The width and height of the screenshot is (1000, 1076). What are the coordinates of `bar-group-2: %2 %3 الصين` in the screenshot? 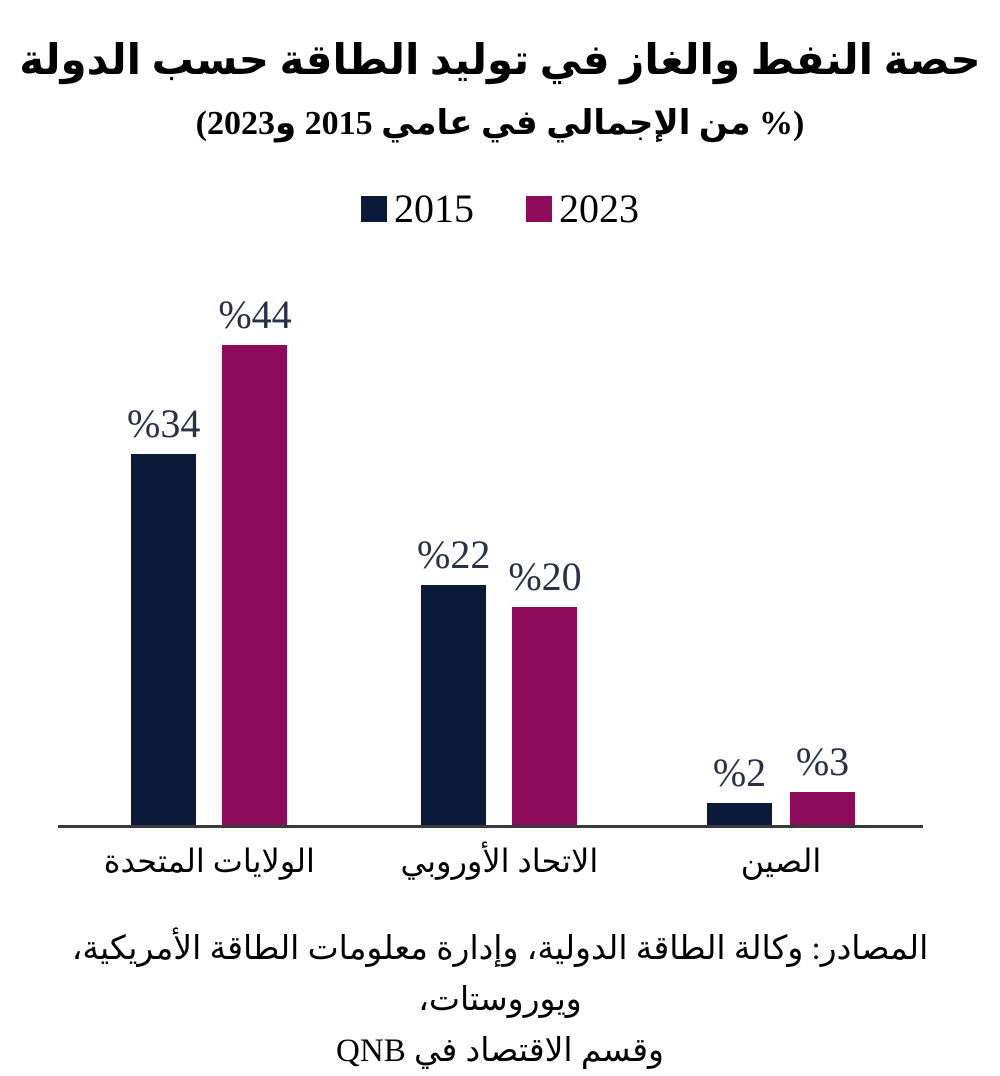 It's located at (781, 808).